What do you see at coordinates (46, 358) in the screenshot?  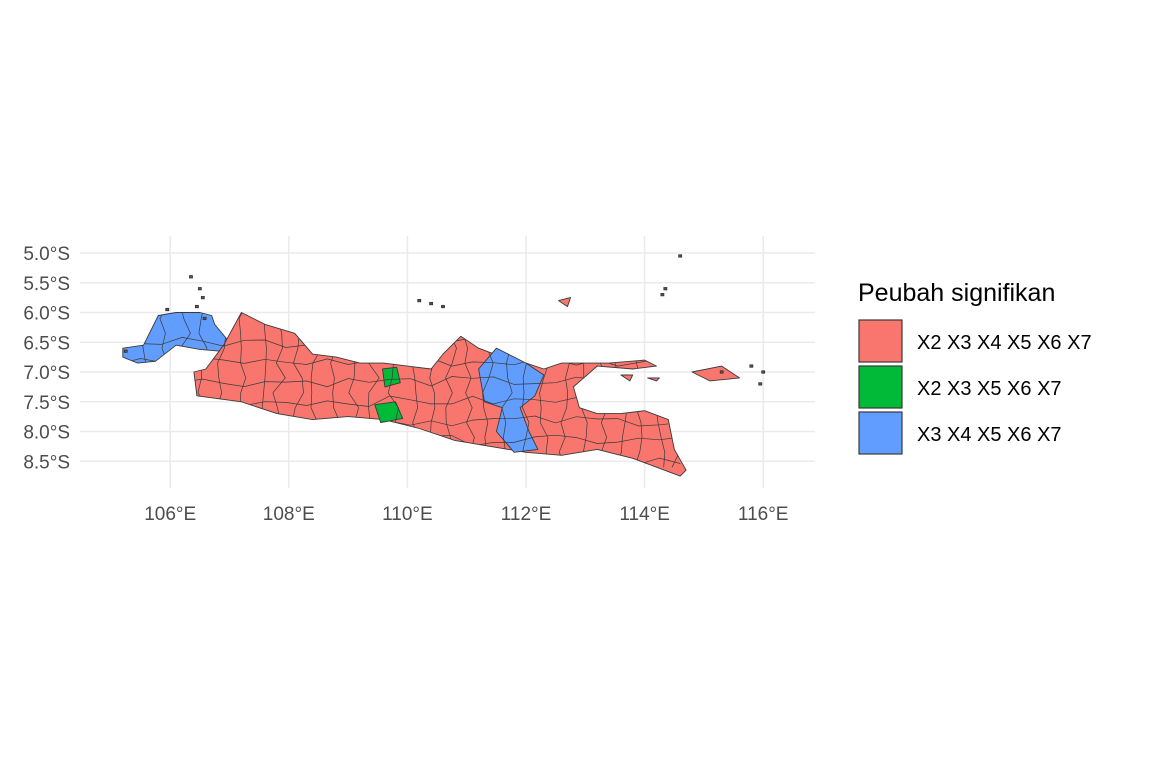 I see `y-axis-tick-labels: 5.0°S 5.5°S 6.0°S 6.5°S 7.0°S 7.5°S 8.0°S 8.5°S` at bounding box center [46, 358].